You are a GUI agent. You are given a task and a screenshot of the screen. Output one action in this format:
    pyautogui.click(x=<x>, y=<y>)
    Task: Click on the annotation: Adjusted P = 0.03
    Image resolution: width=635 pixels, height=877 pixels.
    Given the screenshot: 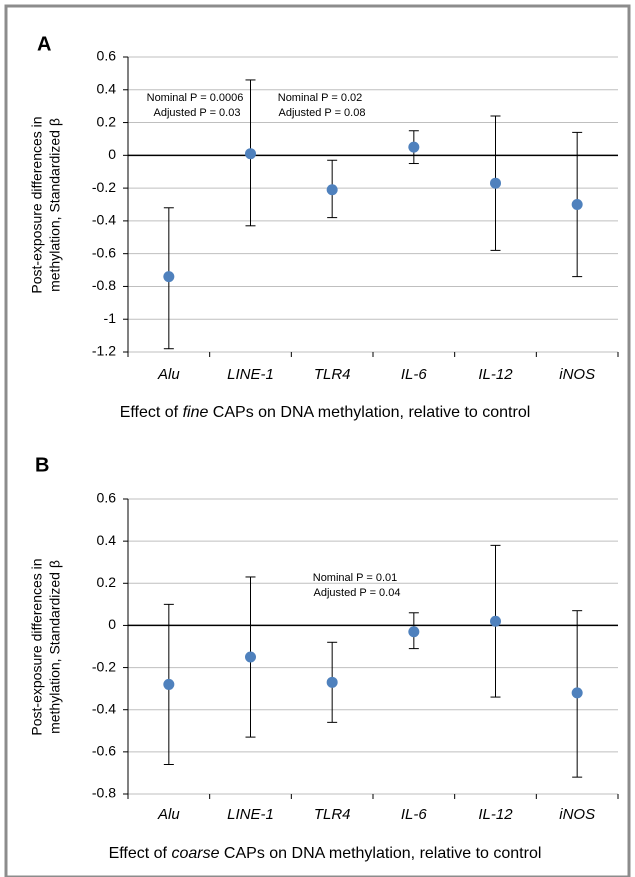 What is the action you would take?
    pyautogui.click(x=197, y=113)
    